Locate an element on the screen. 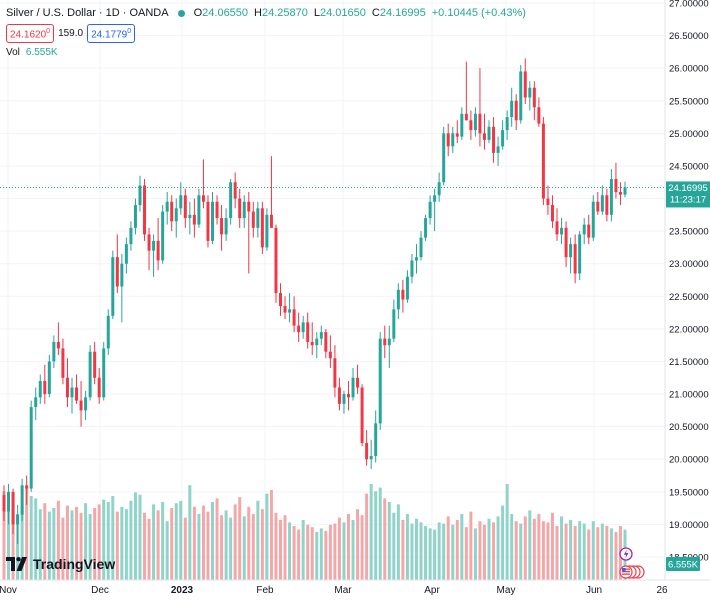 The image size is (710, 605). sell-button: 24.16200 is located at coordinates (30, 34).